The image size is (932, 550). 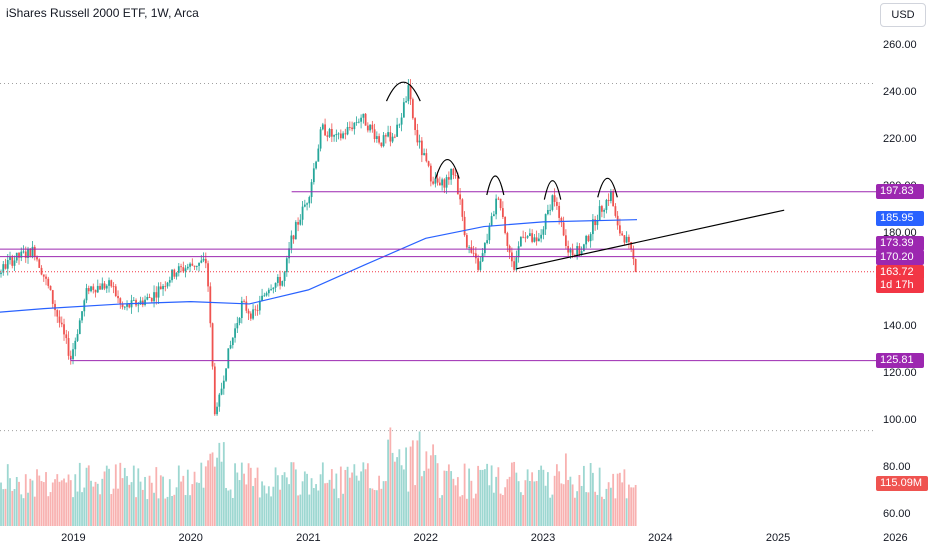 I want to click on chart-title: iShares Russell 2000 ETF, 1W, Arca, so click(x=102, y=13).